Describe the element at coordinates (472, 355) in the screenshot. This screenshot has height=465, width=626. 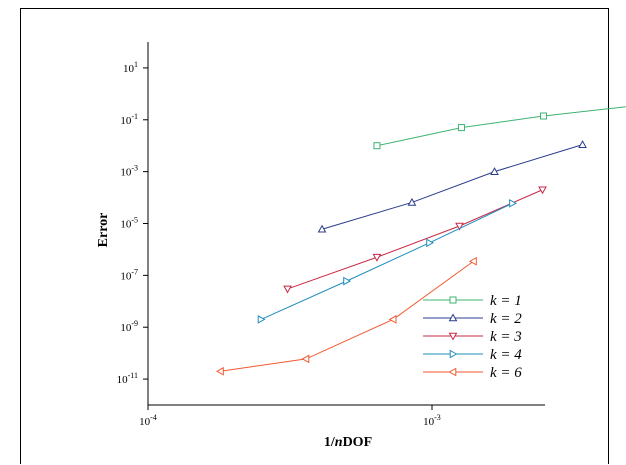
I see `legend-entry: k = 4` at that location.